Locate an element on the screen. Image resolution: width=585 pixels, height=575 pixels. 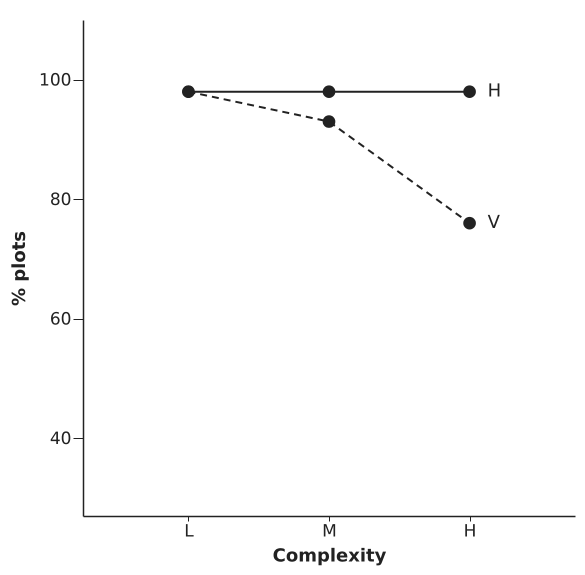
x-axis-title: Complexity is located at coordinates (329, 556).